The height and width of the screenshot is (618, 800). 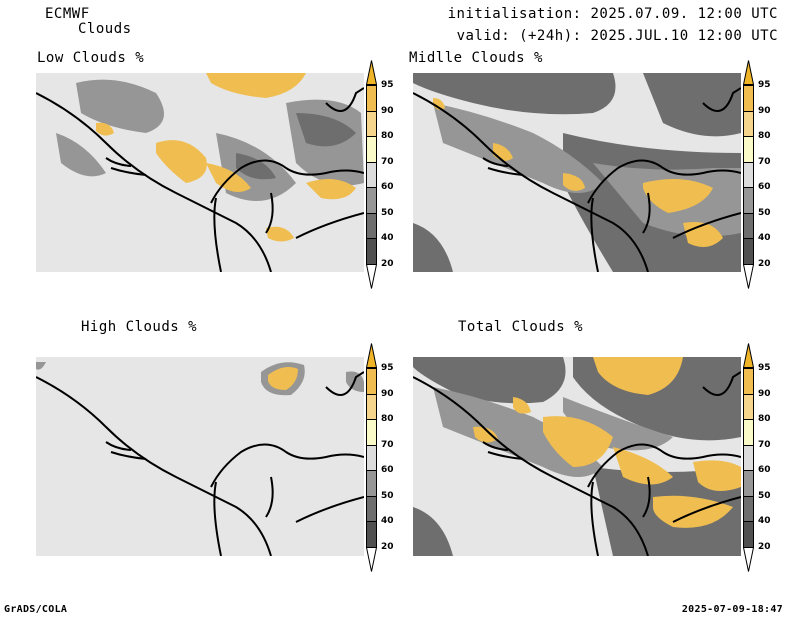 What do you see at coordinates (105, 29) in the screenshot?
I see `product-name: Clouds` at bounding box center [105, 29].